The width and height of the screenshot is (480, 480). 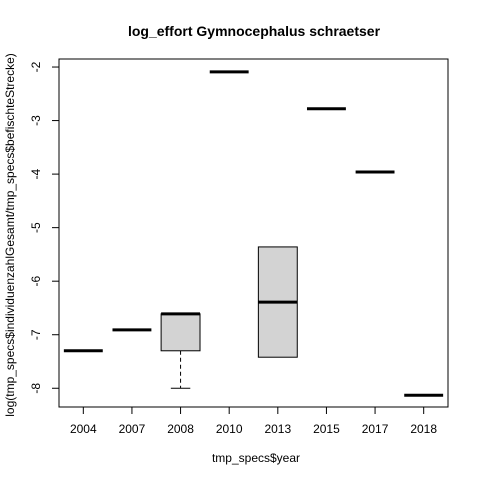 I want to click on x-tick-label: 2015, so click(x=326, y=429).